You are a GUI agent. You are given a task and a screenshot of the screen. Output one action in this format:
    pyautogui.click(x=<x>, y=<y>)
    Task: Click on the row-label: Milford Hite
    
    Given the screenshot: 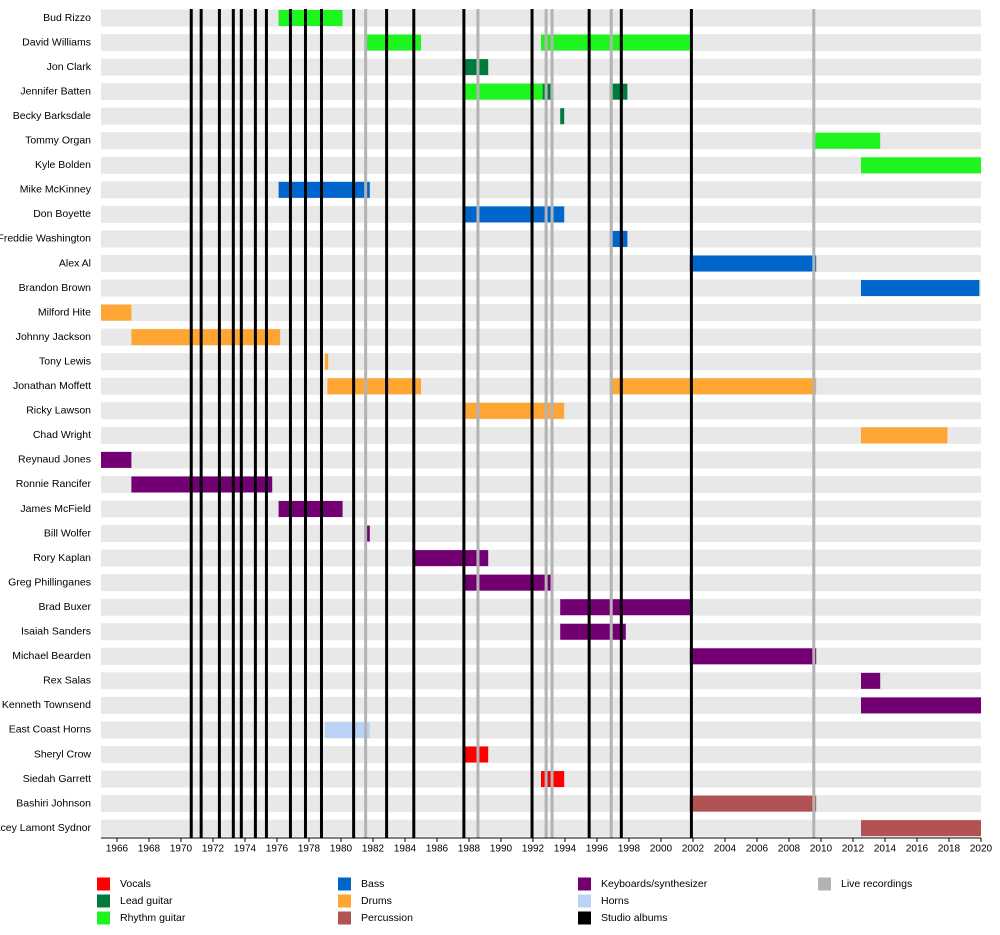 What is the action you would take?
    pyautogui.click(x=64, y=312)
    